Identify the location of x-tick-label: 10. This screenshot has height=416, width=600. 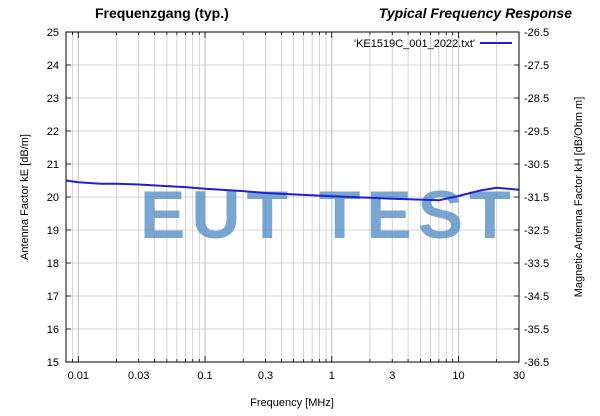
(458, 376).